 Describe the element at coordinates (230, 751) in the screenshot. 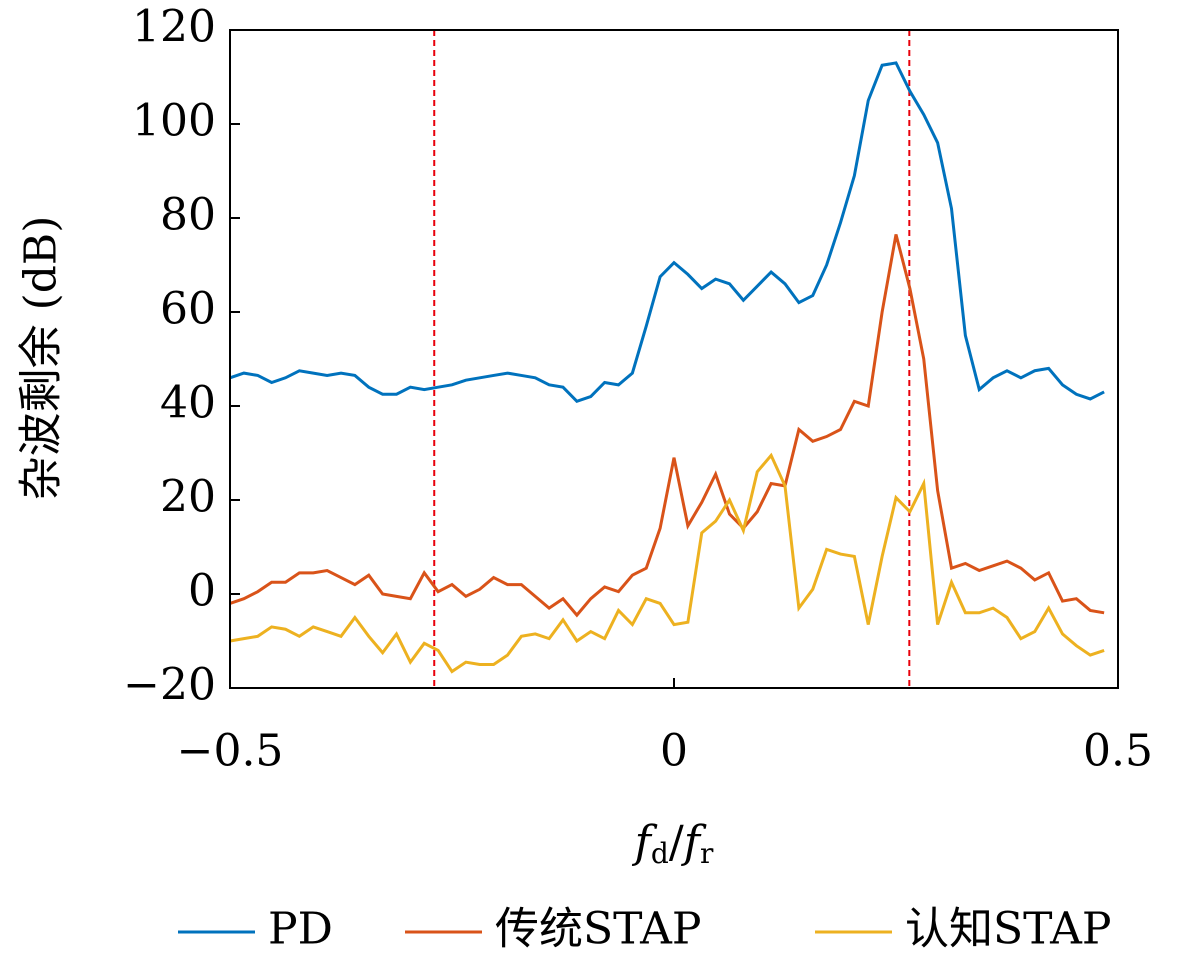

I see `x-tick-label: −0.5` at that location.